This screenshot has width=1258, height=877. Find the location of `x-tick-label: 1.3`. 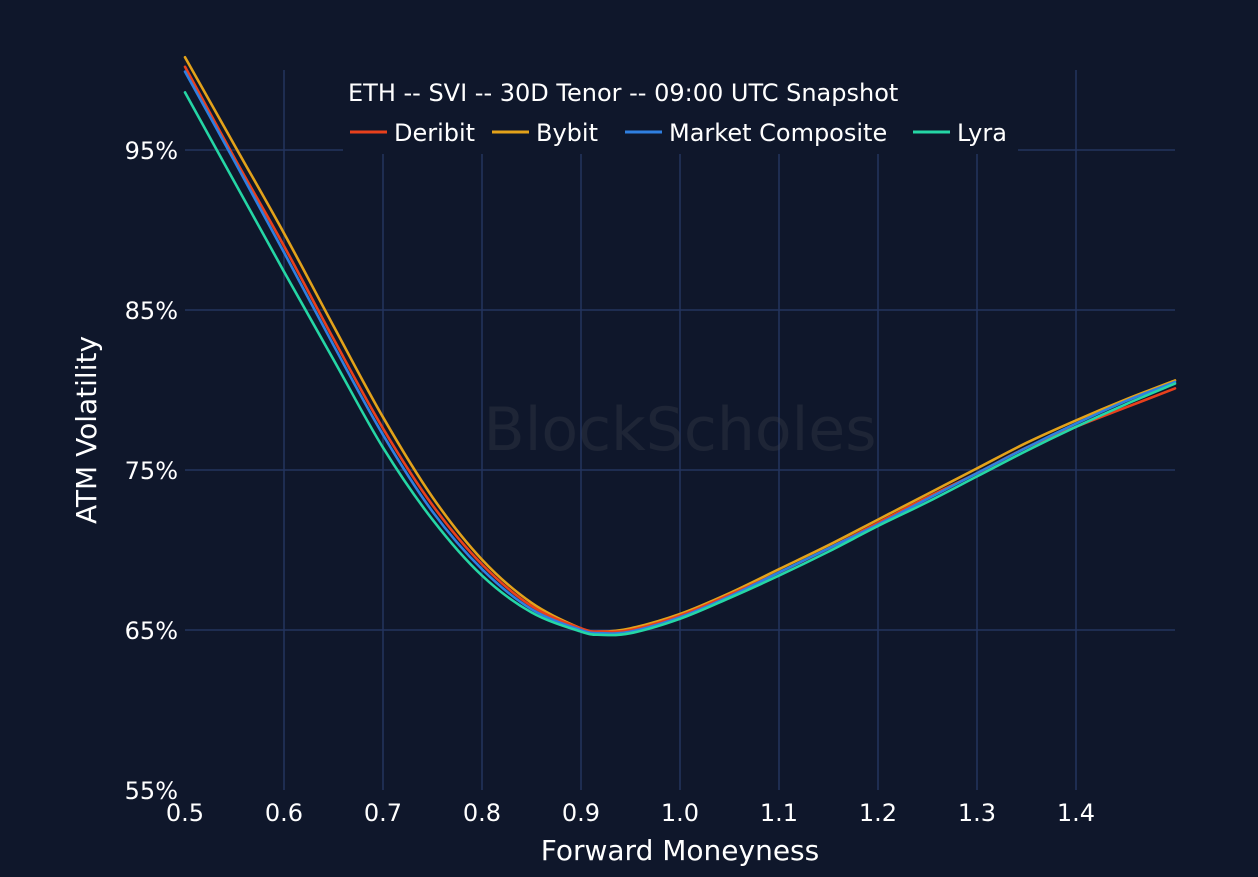

x-tick-label: 1.3 is located at coordinates (977, 813).